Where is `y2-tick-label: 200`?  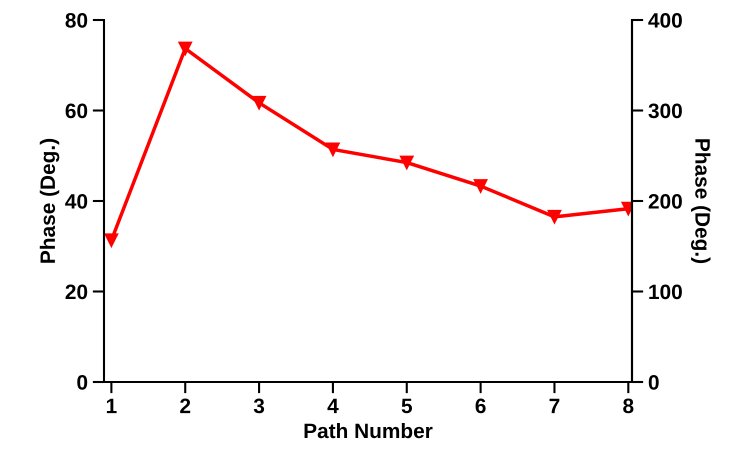
y2-tick-label: 200 is located at coordinates (665, 201).